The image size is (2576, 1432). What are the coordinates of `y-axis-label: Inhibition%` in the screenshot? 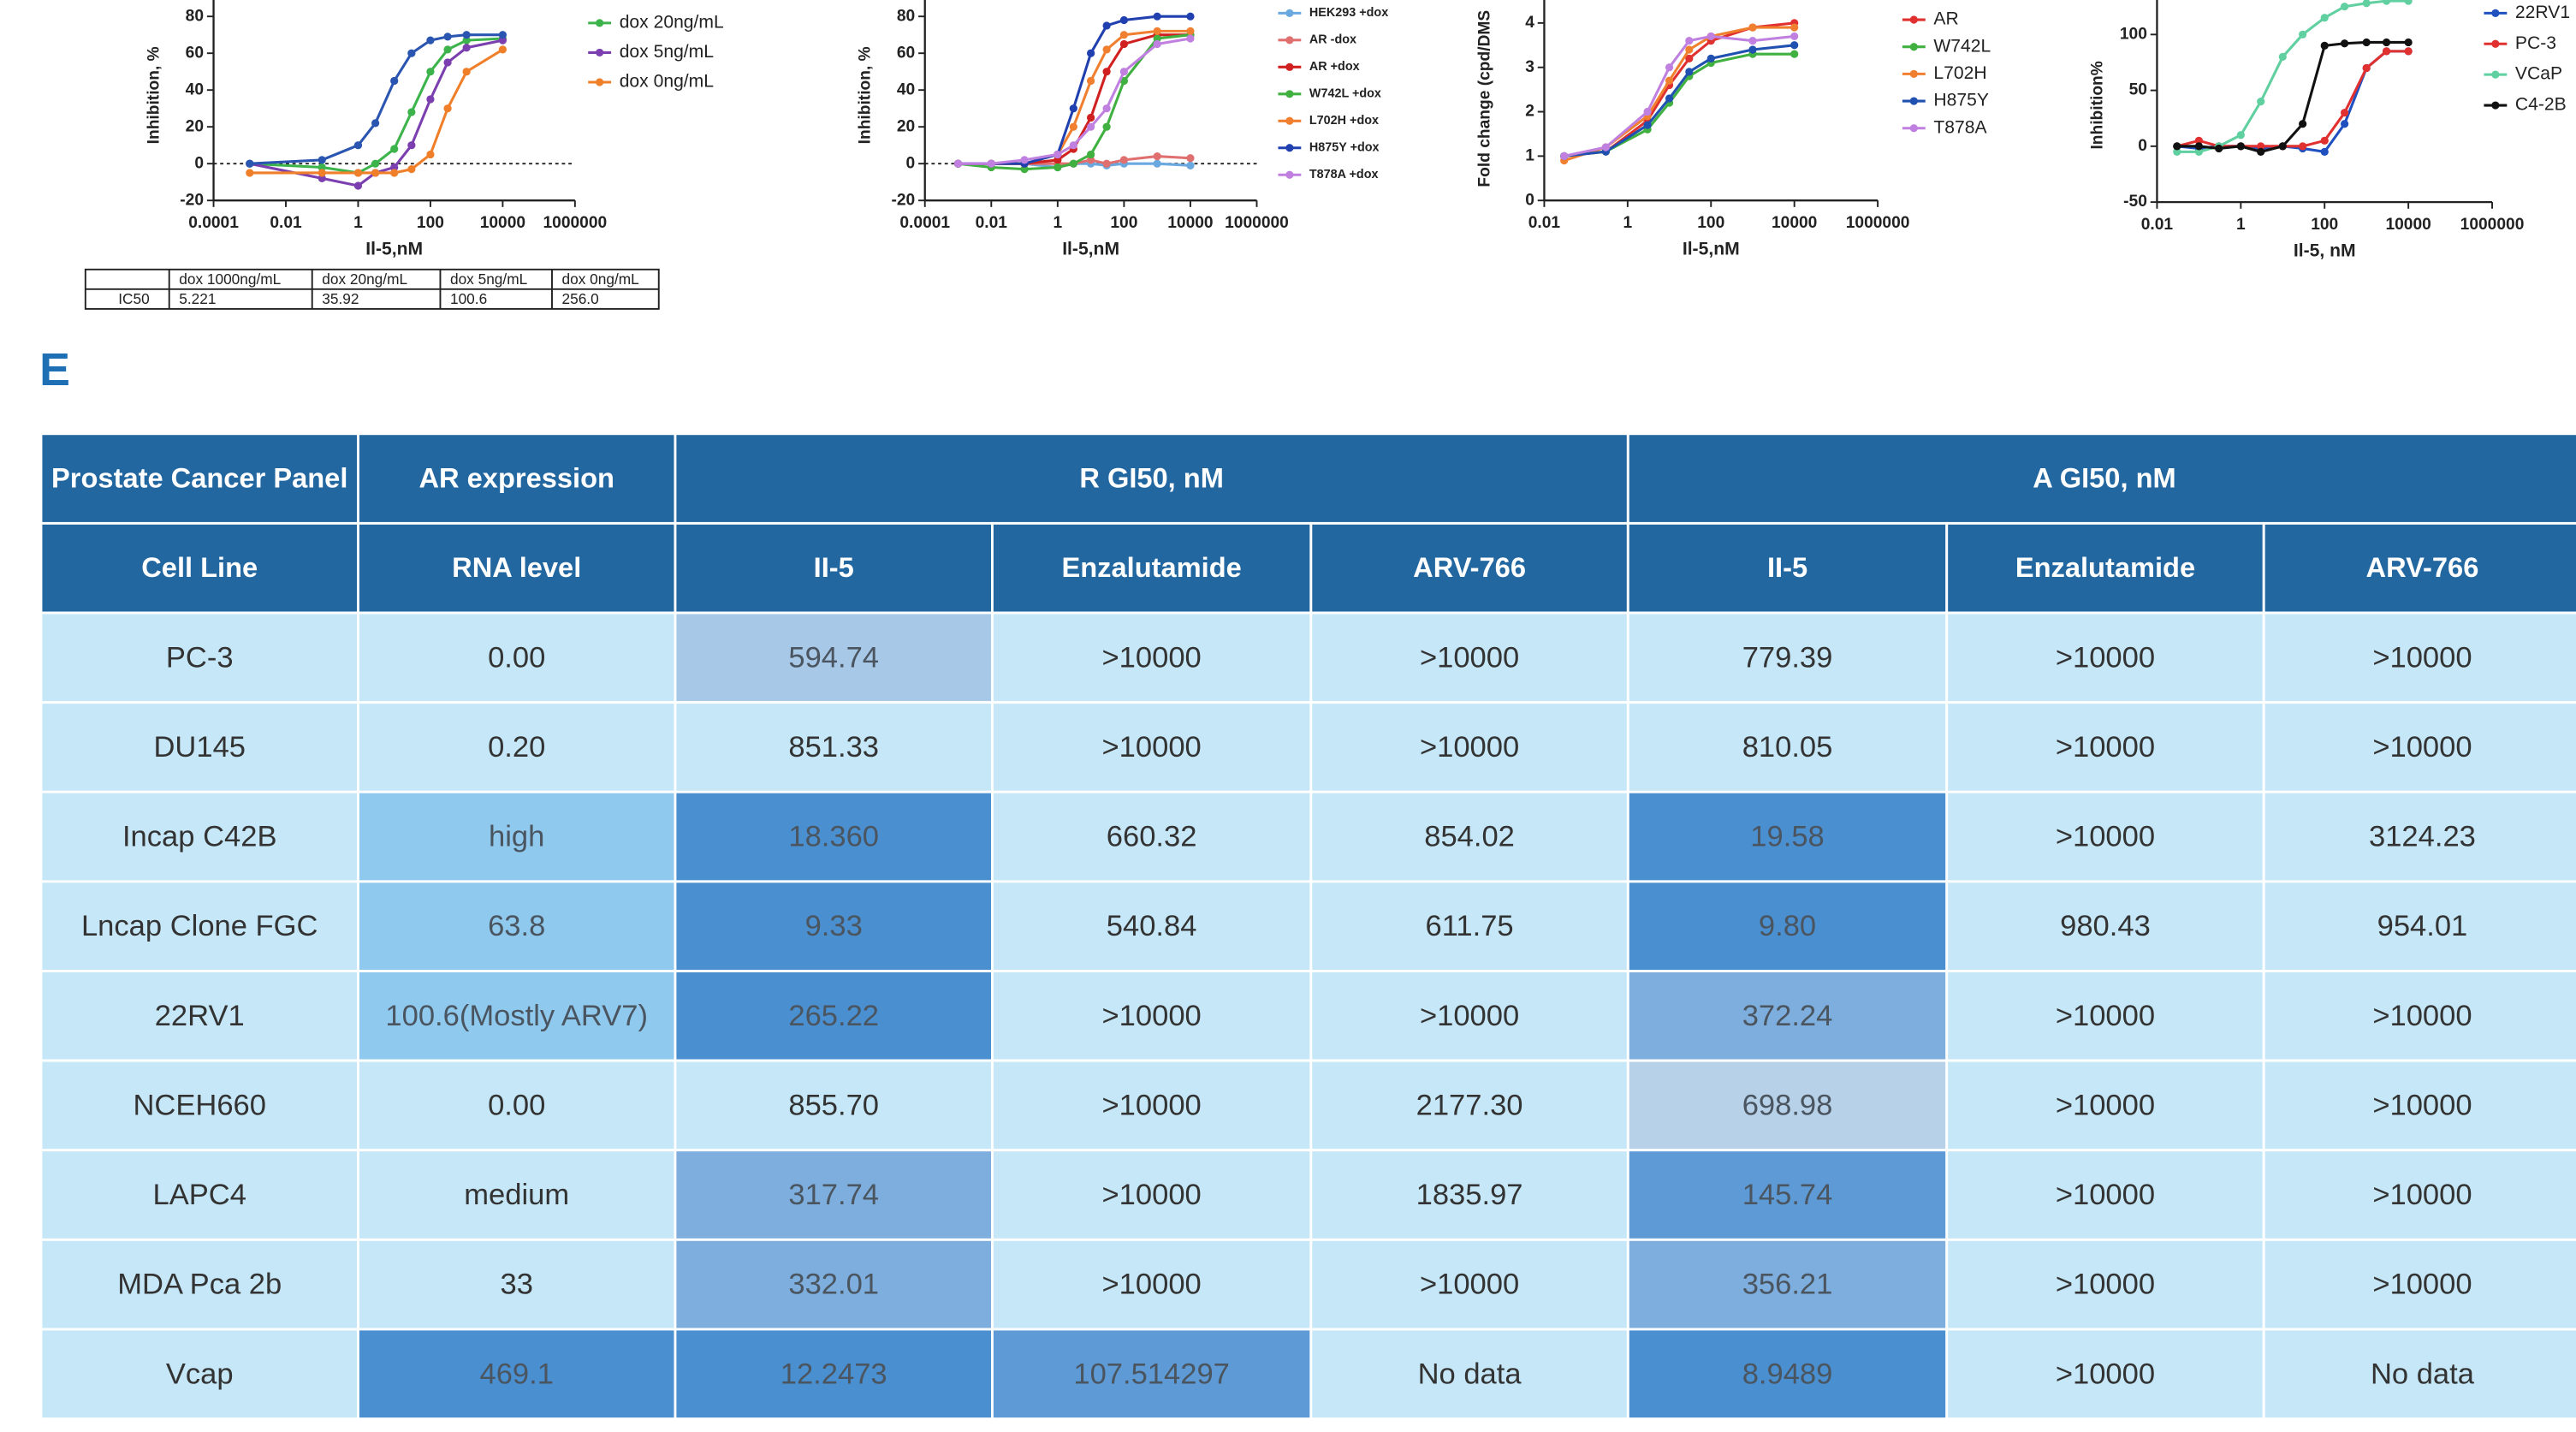 It's located at (2097, 105).